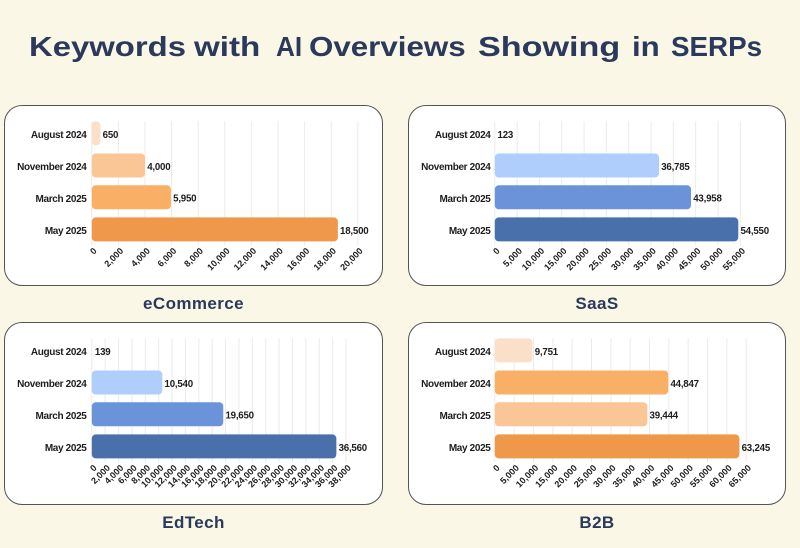 The height and width of the screenshot is (548, 800). Describe the element at coordinates (711, 258) in the screenshot. I see `svg-text: 50,000` at that location.